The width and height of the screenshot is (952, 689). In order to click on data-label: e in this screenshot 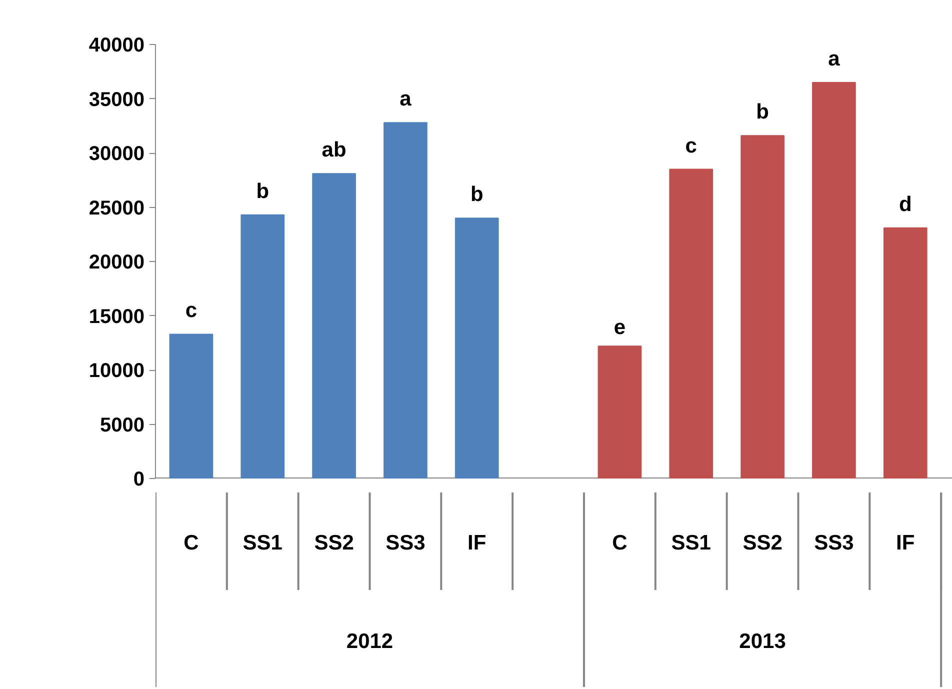, I will do `click(620, 328)`.